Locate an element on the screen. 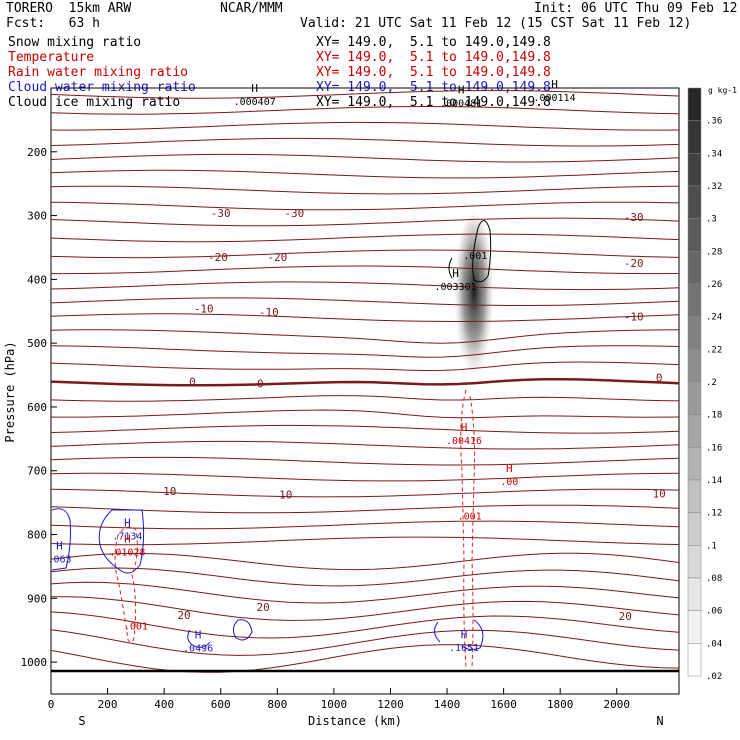 This screenshot has width=740, height=740. x-axis: 0 200 400 600 800 1000 1200 1400 1600 1800 2000 is located at coordinates (339, 699).